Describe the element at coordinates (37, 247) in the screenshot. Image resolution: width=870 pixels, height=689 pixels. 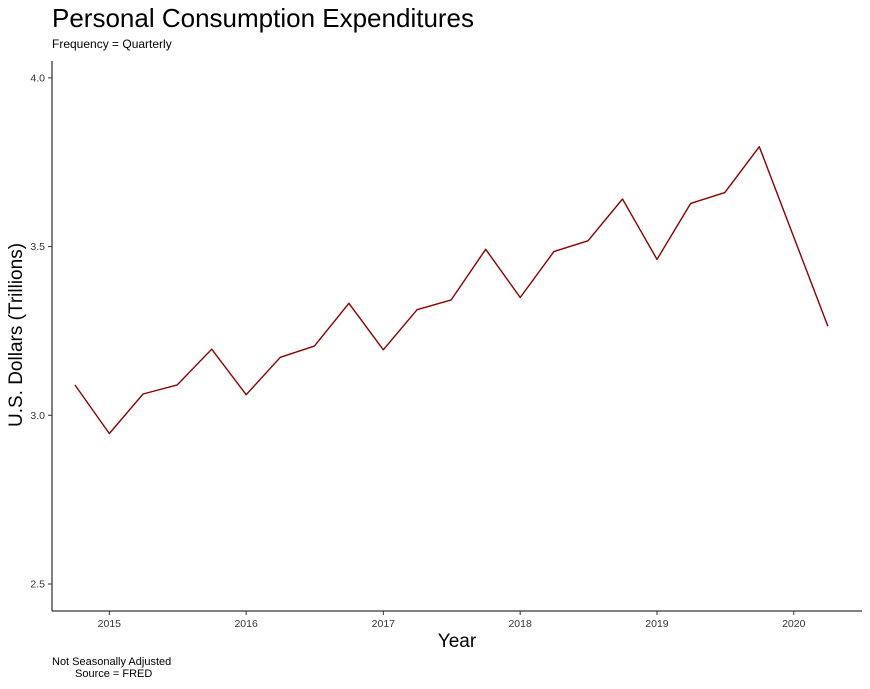
I see `y-tick-label: 3.5` at that location.